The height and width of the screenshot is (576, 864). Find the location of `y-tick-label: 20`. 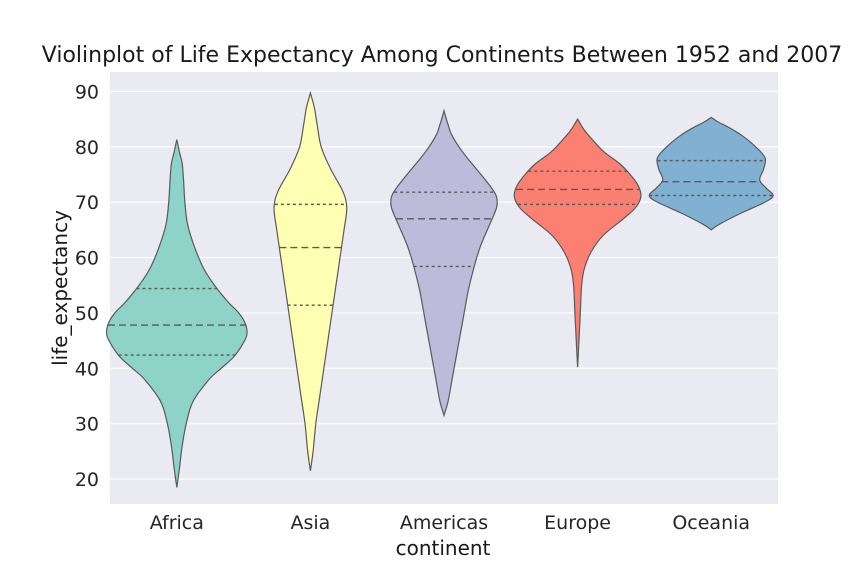

y-tick-label: 20 is located at coordinates (87, 480).